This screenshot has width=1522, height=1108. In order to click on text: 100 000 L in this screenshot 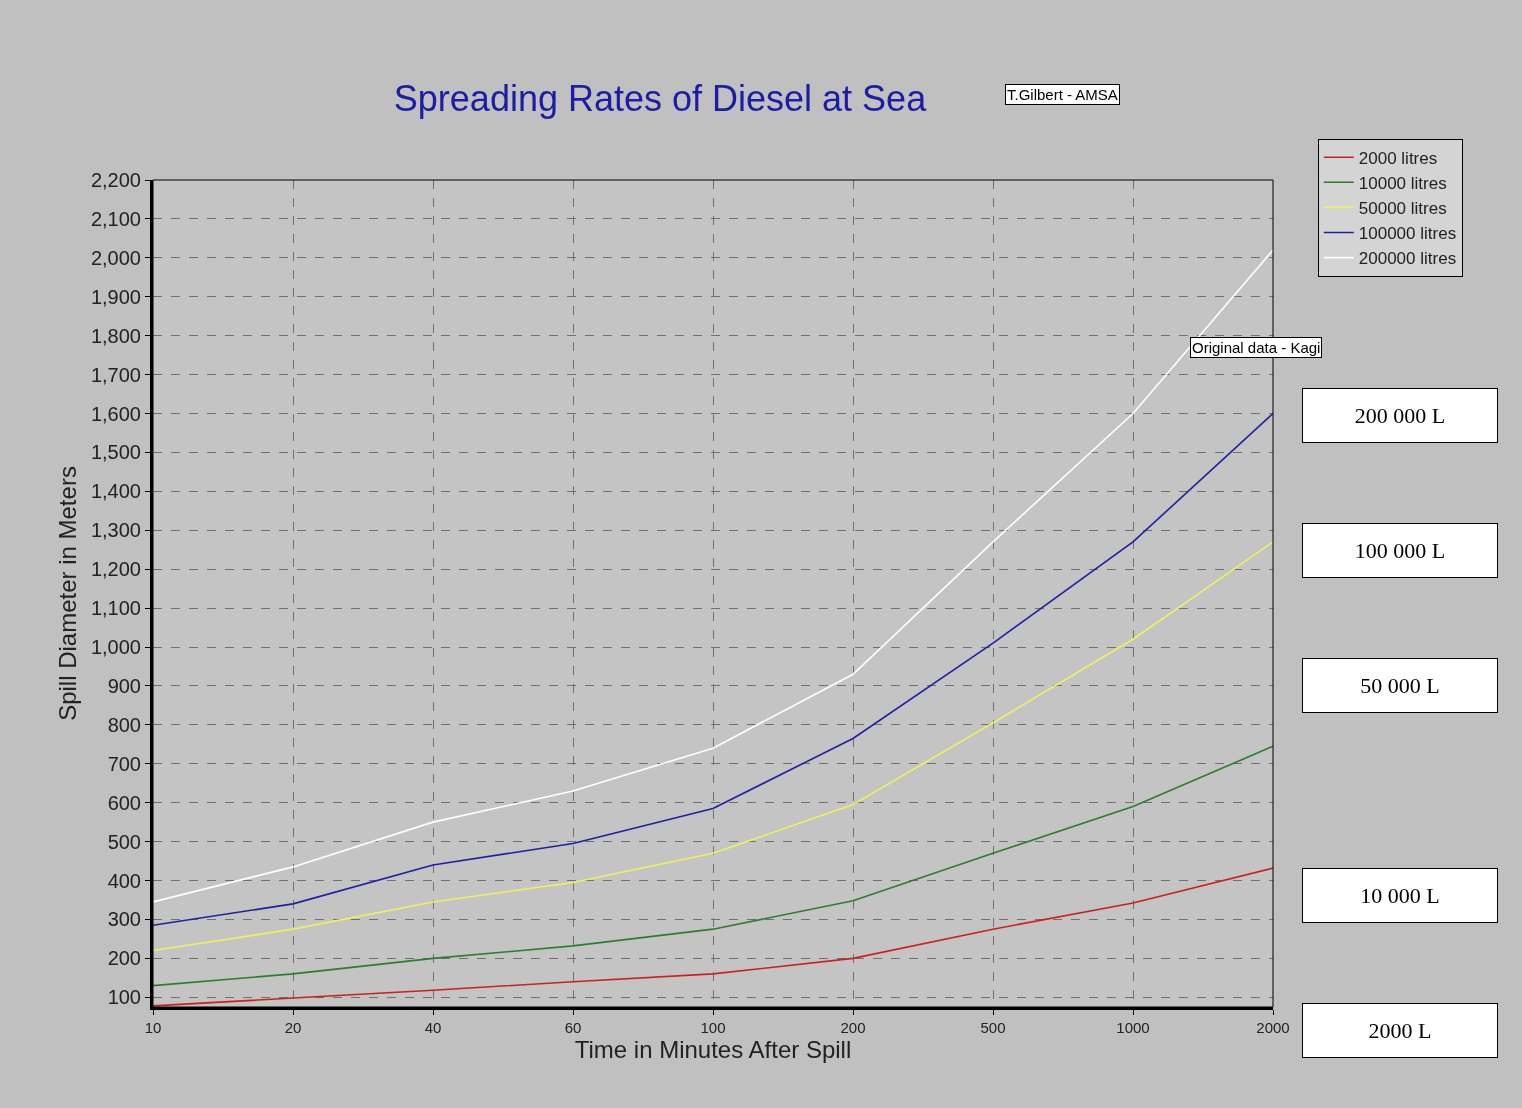, I will do `click(1400, 550)`.